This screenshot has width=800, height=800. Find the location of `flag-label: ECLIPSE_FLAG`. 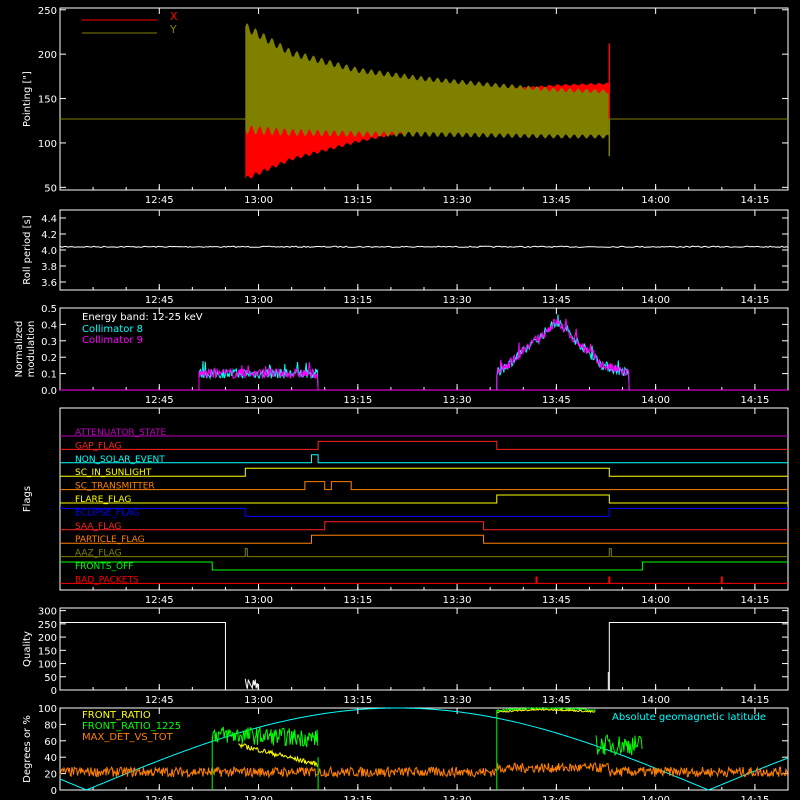

flag-label: ECLIPSE_FLAG is located at coordinates (107, 513).